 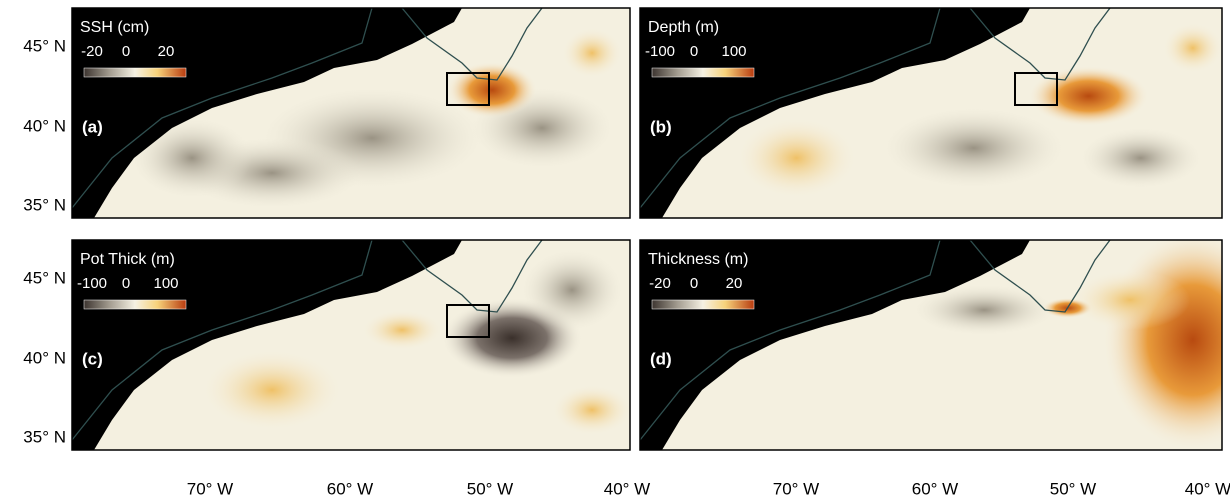 I want to click on colorbar-title: SSH (cm), so click(x=114, y=27).